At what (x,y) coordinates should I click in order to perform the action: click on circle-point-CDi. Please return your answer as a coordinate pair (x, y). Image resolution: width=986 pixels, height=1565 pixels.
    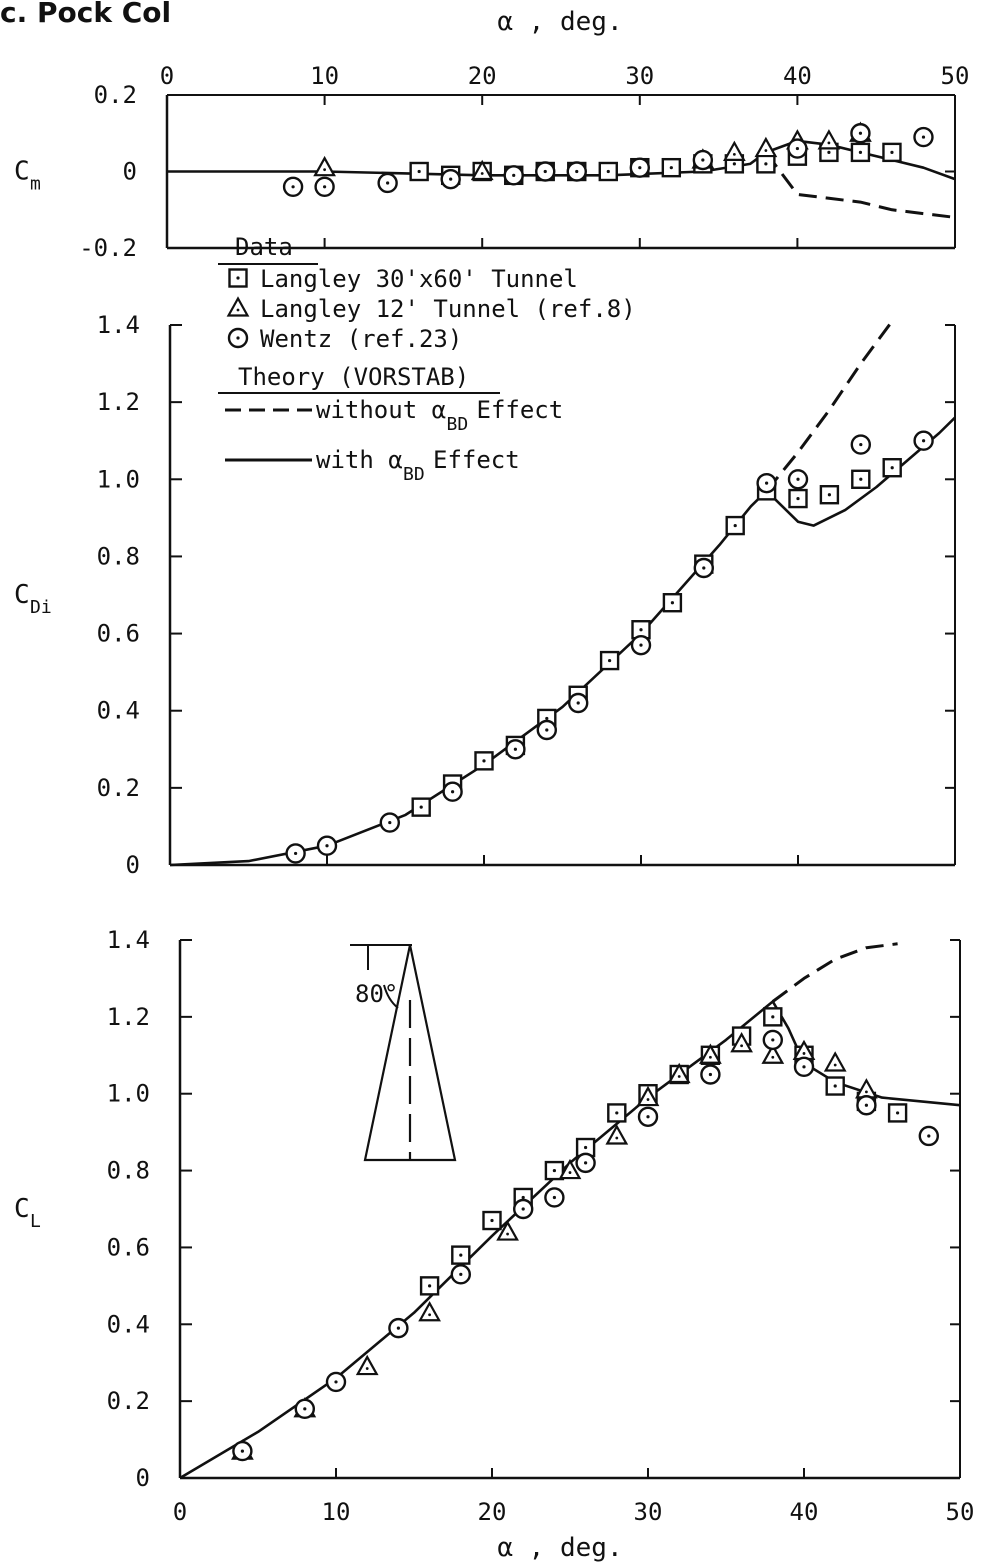
    Looking at the image, I should click on (641, 645).